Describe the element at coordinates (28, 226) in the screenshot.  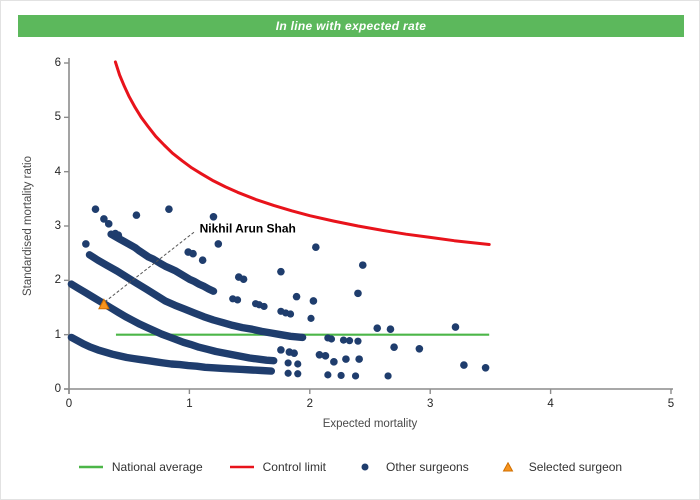
I see `y-axis-title: Standardised mortality ratio` at that location.